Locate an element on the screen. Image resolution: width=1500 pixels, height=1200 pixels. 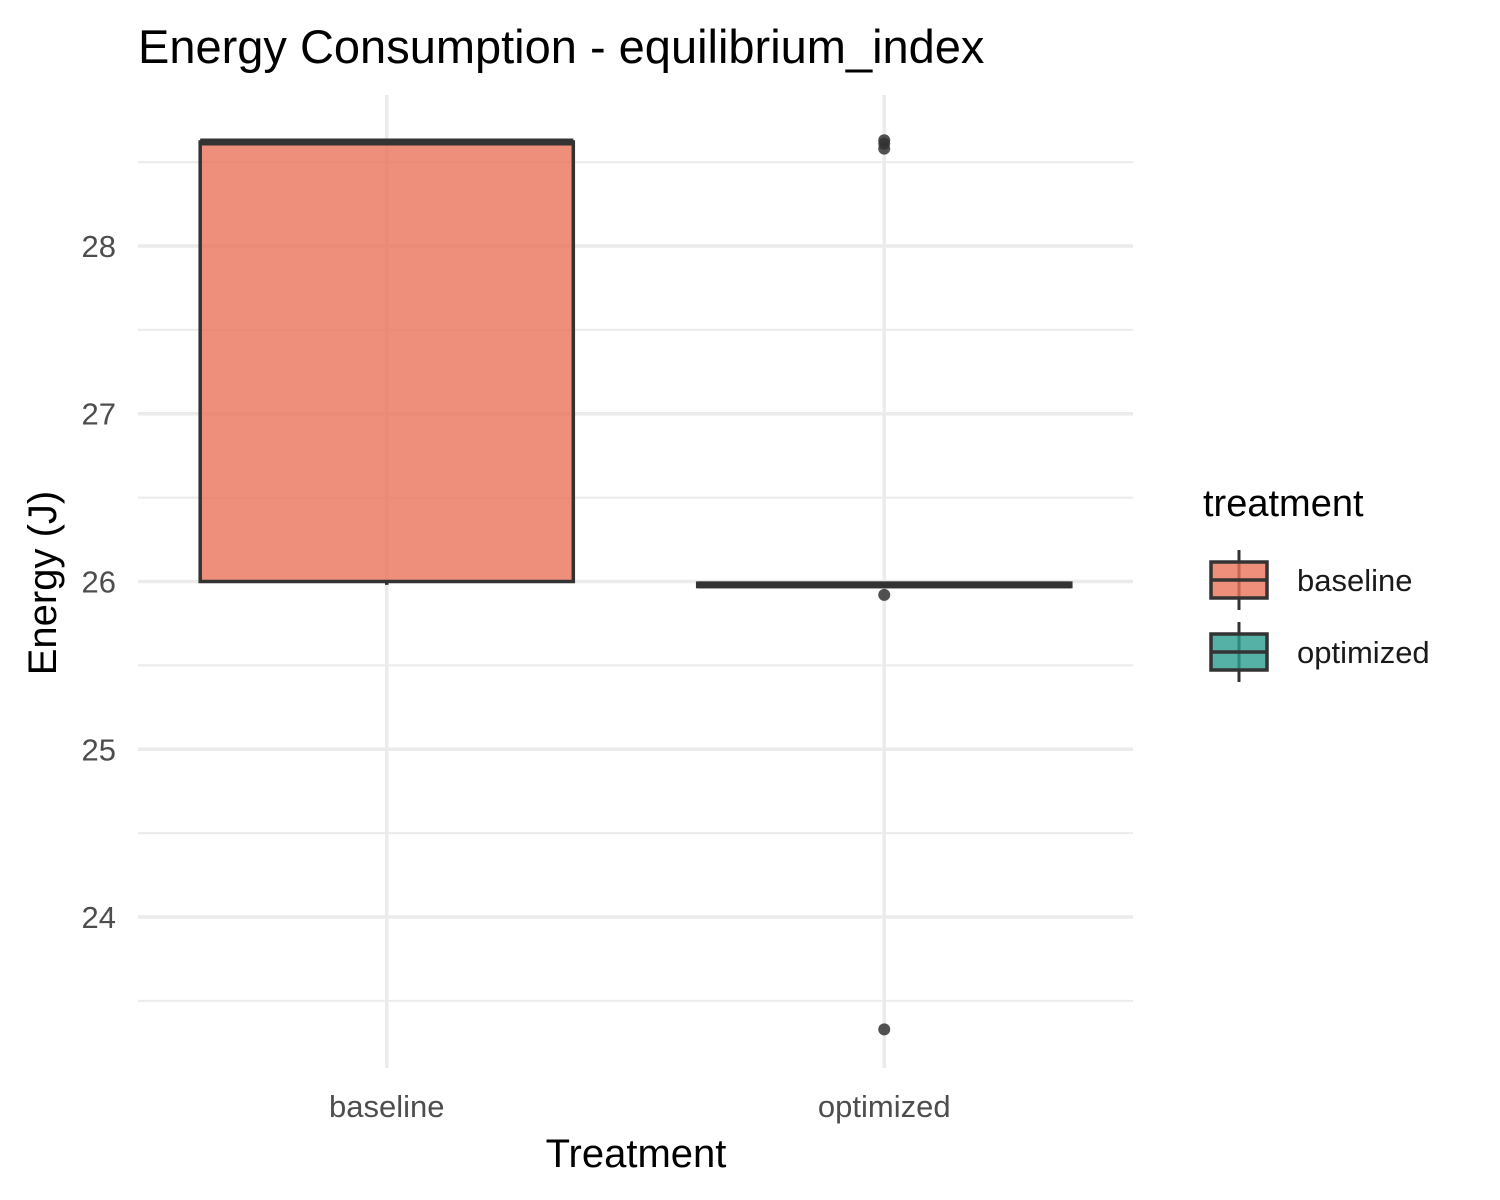
y-tick-label: 26 is located at coordinates (99, 582).